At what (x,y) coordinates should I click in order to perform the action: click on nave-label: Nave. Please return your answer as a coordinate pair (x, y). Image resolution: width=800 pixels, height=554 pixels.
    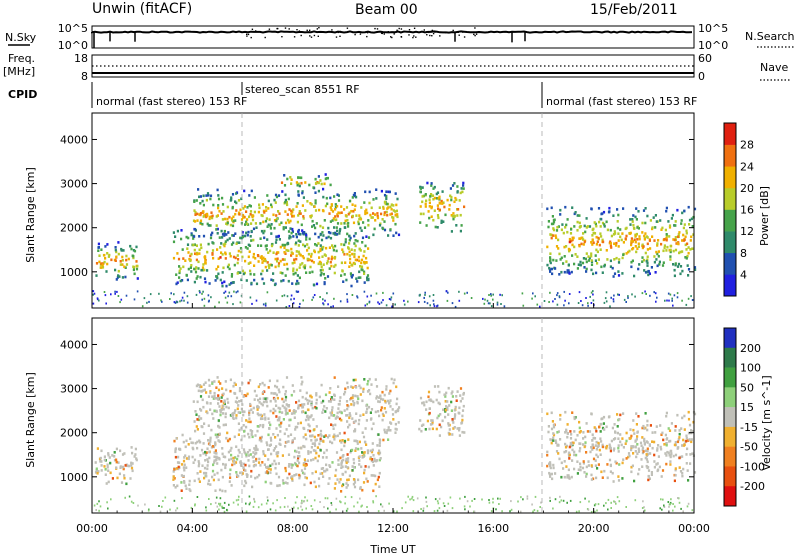
    Looking at the image, I should click on (774, 67).